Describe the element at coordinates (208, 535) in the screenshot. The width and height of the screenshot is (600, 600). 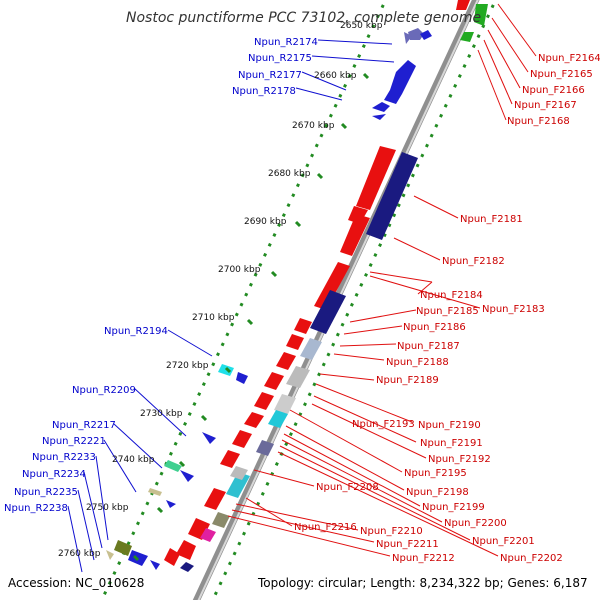
I see `gene-block-magenta` at that location.